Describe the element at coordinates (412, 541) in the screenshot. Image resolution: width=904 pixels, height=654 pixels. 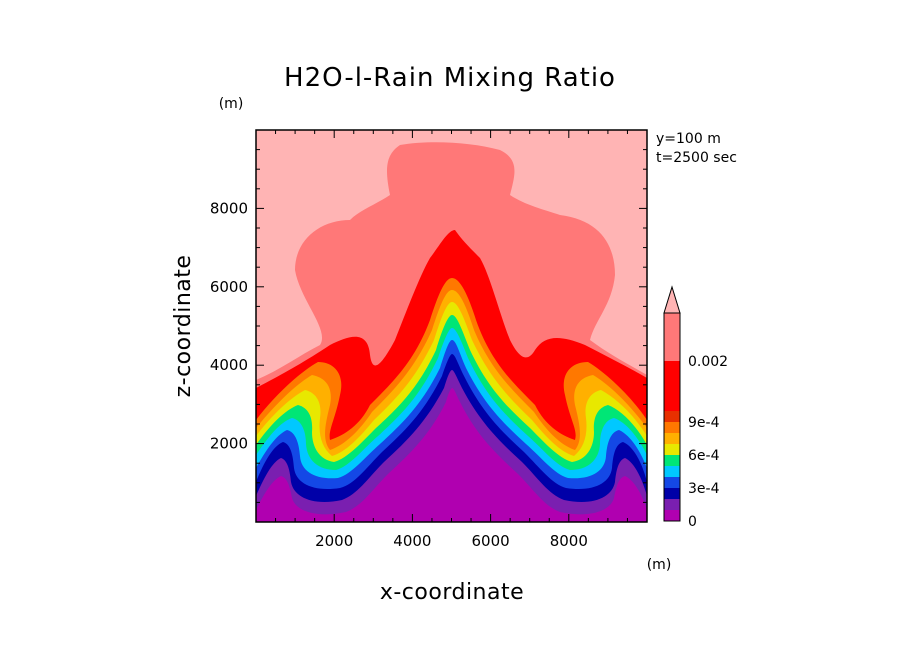
I see `x-tick-label: 4000` at that location.